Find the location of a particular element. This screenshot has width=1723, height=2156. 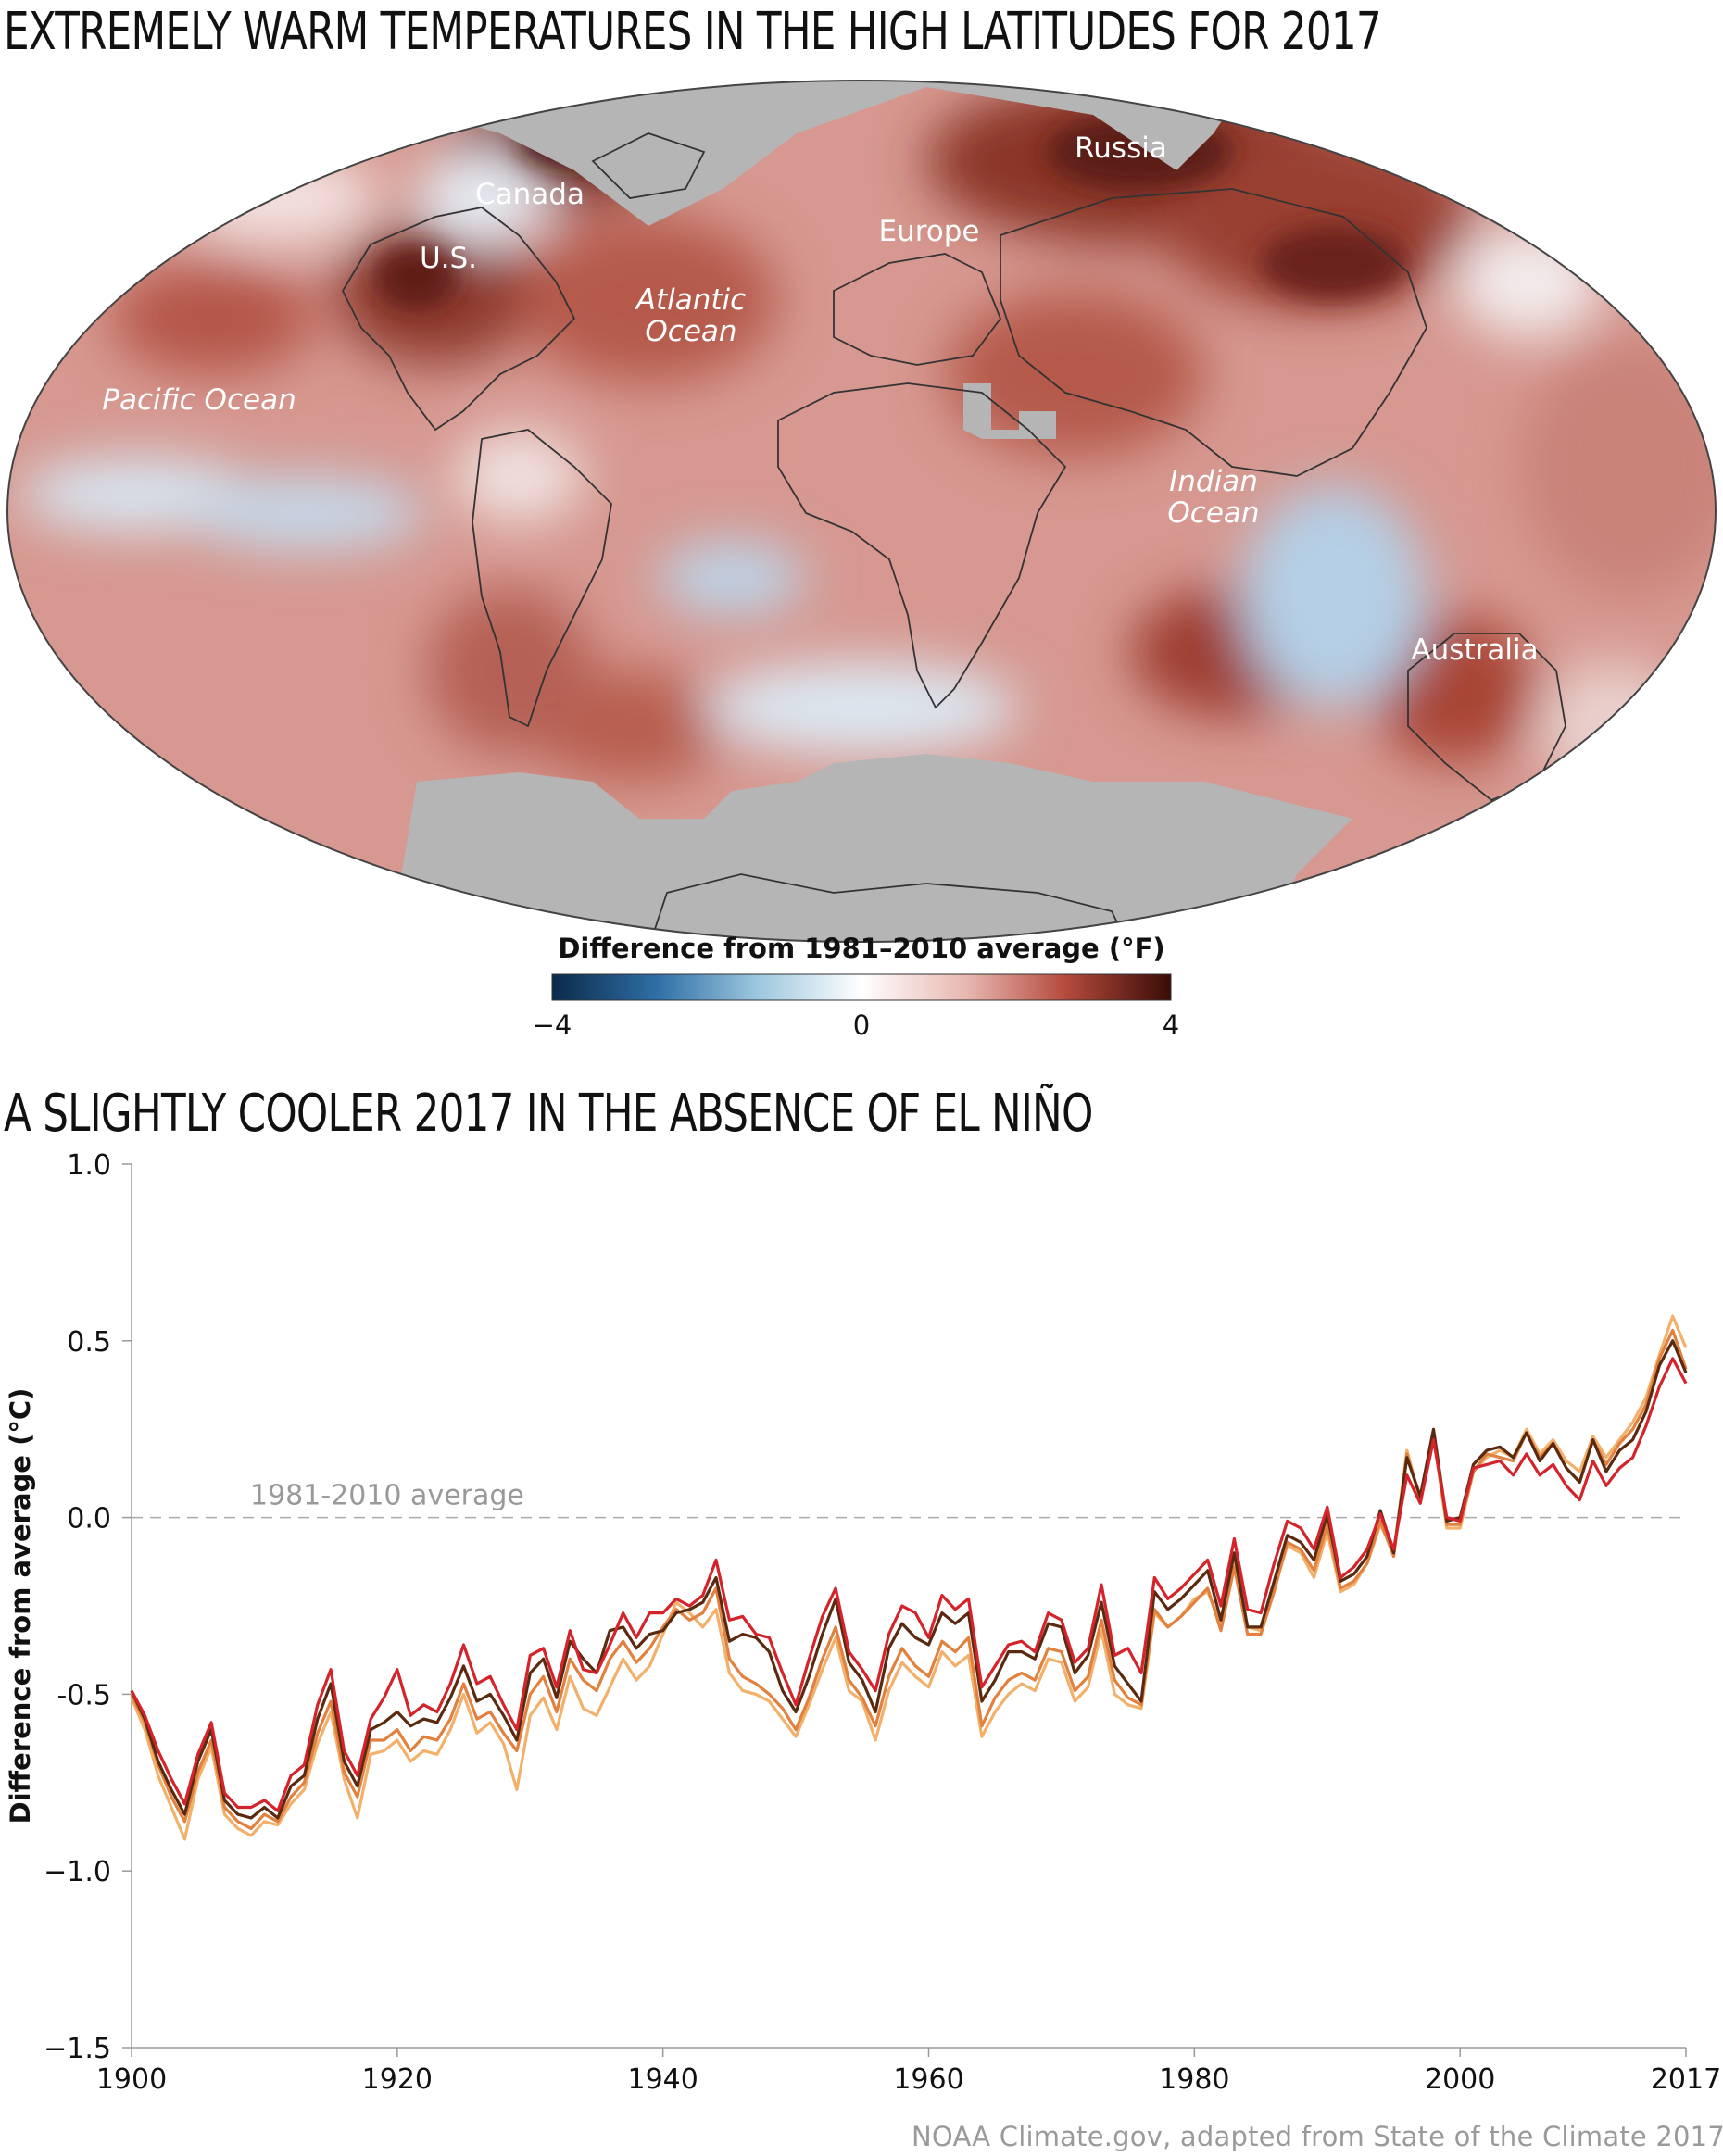

colorbar-max-label: 4 is located at coordinates (1171, 1025).